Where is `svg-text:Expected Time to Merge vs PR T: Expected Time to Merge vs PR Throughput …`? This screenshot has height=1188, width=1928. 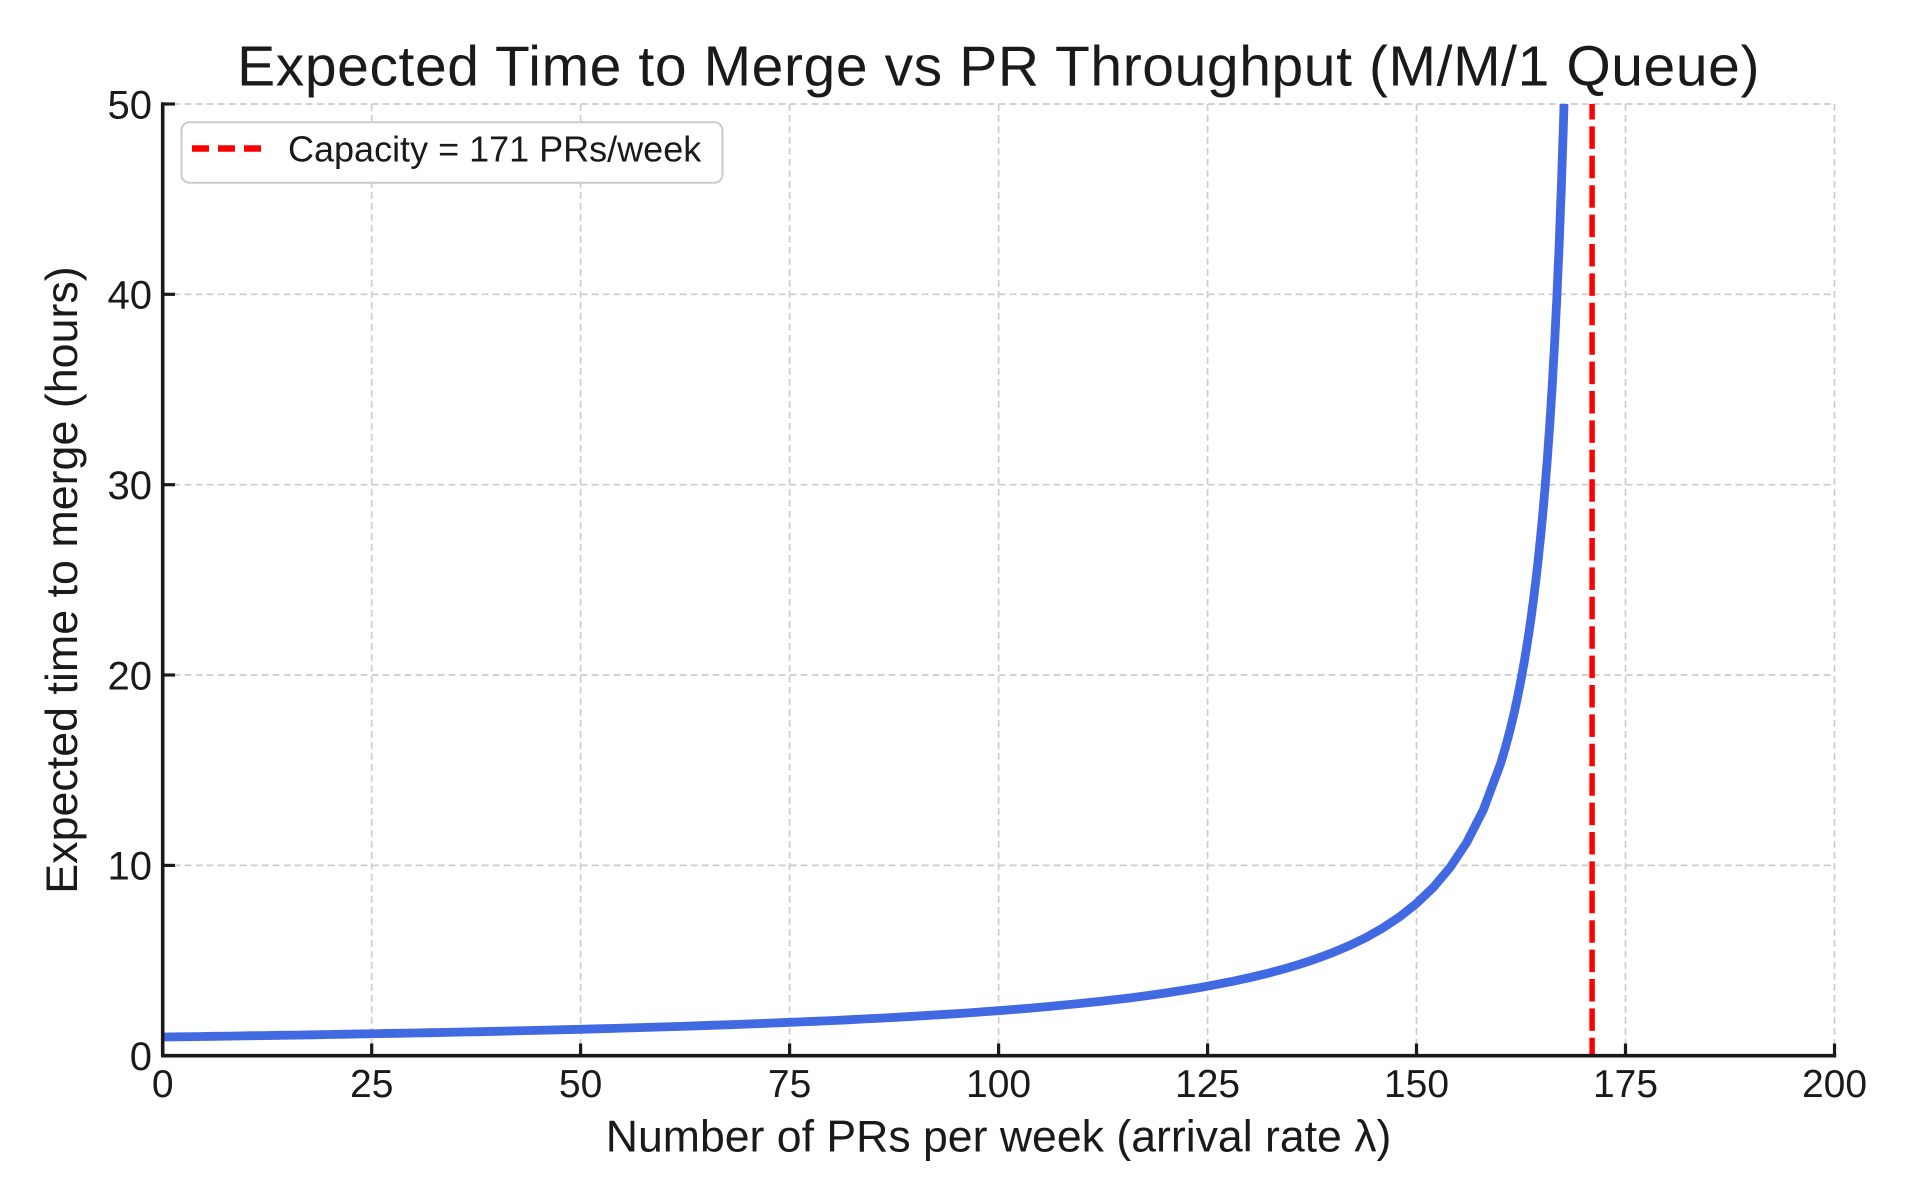
svg-text:Expected Time to Merge vs PR T: Expected Time to Merge vs PR Throughput … is located at coordinates (998, 67).